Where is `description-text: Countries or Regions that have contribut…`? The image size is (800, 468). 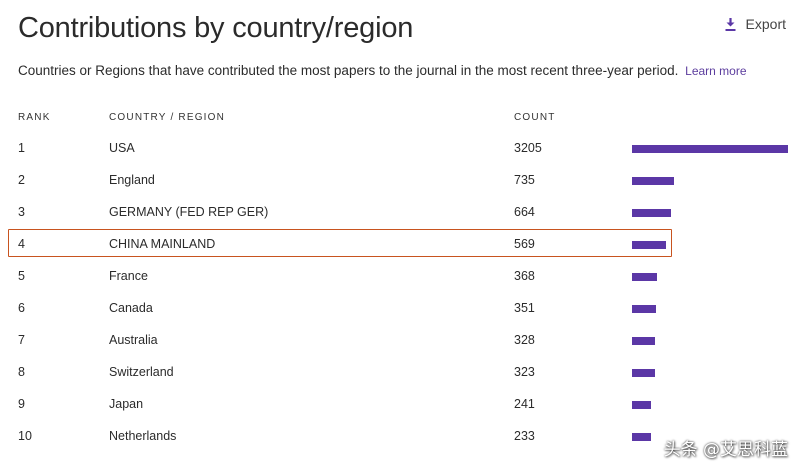
description-text: Countries or Regions that have contribut… is located at coordinates (348, 70).